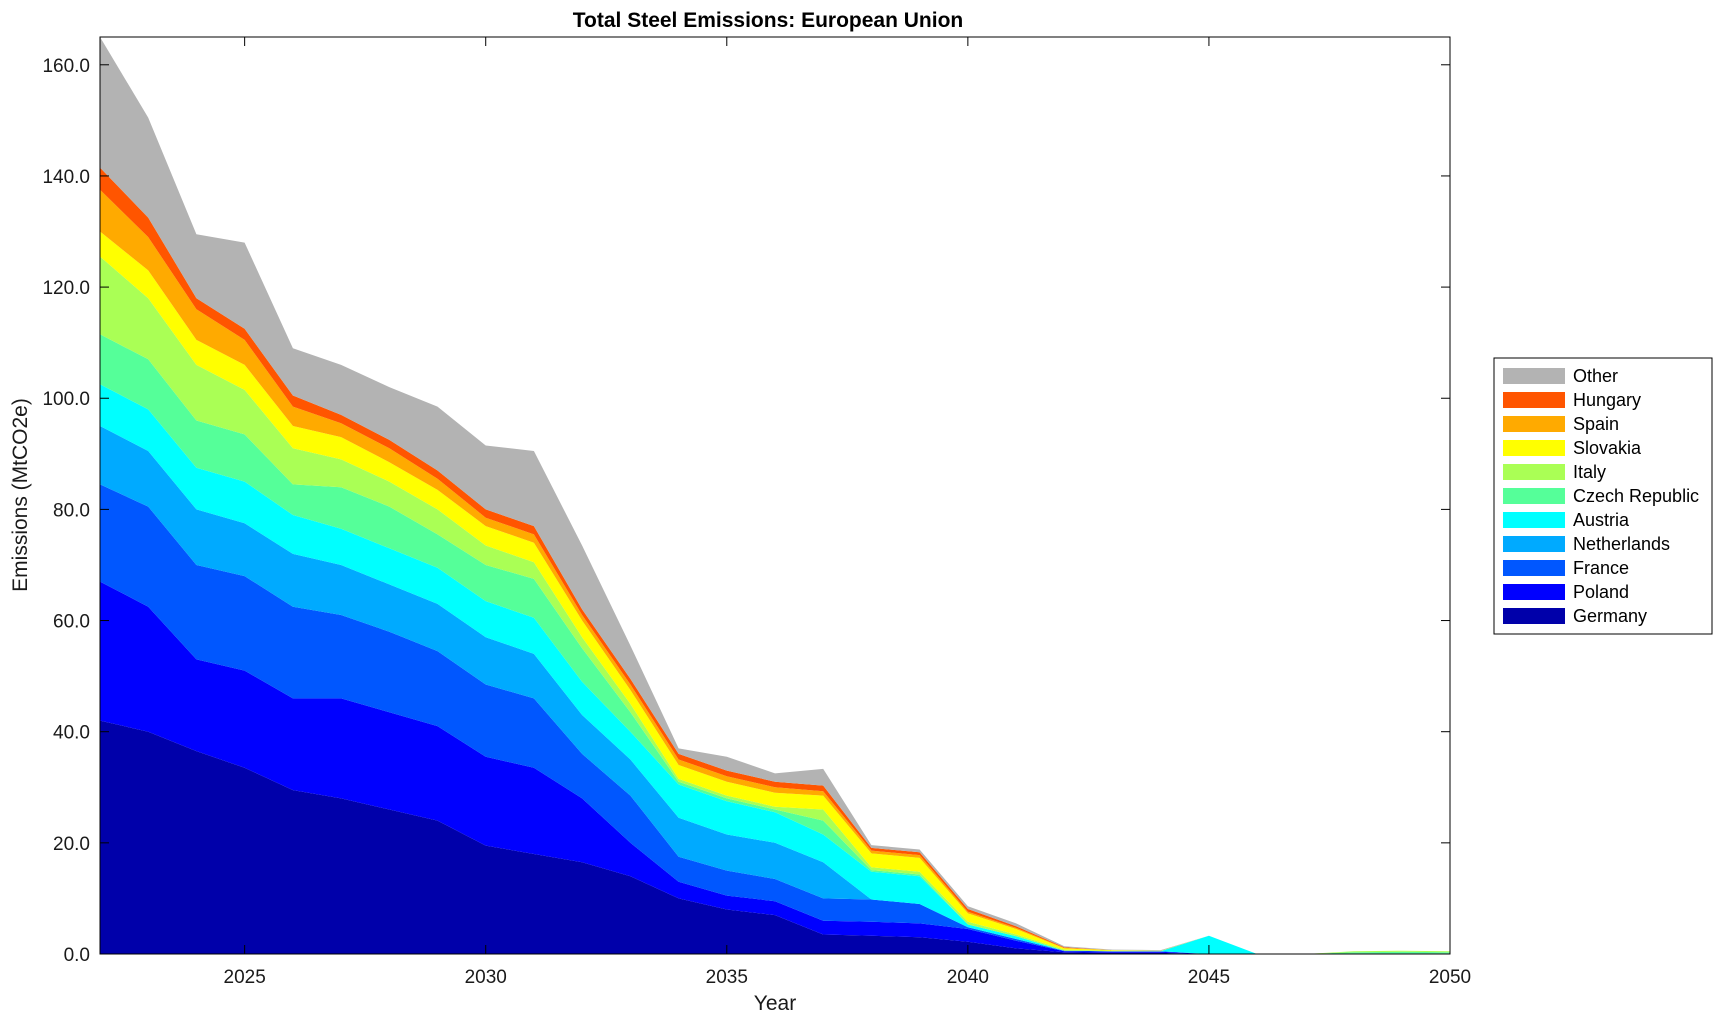 The width and height of the screenshot is (1718, 1021). Describe the element at coordinates (727, 977) in the screenshot. I see `x-tick-label-2035: 2035` at that location.